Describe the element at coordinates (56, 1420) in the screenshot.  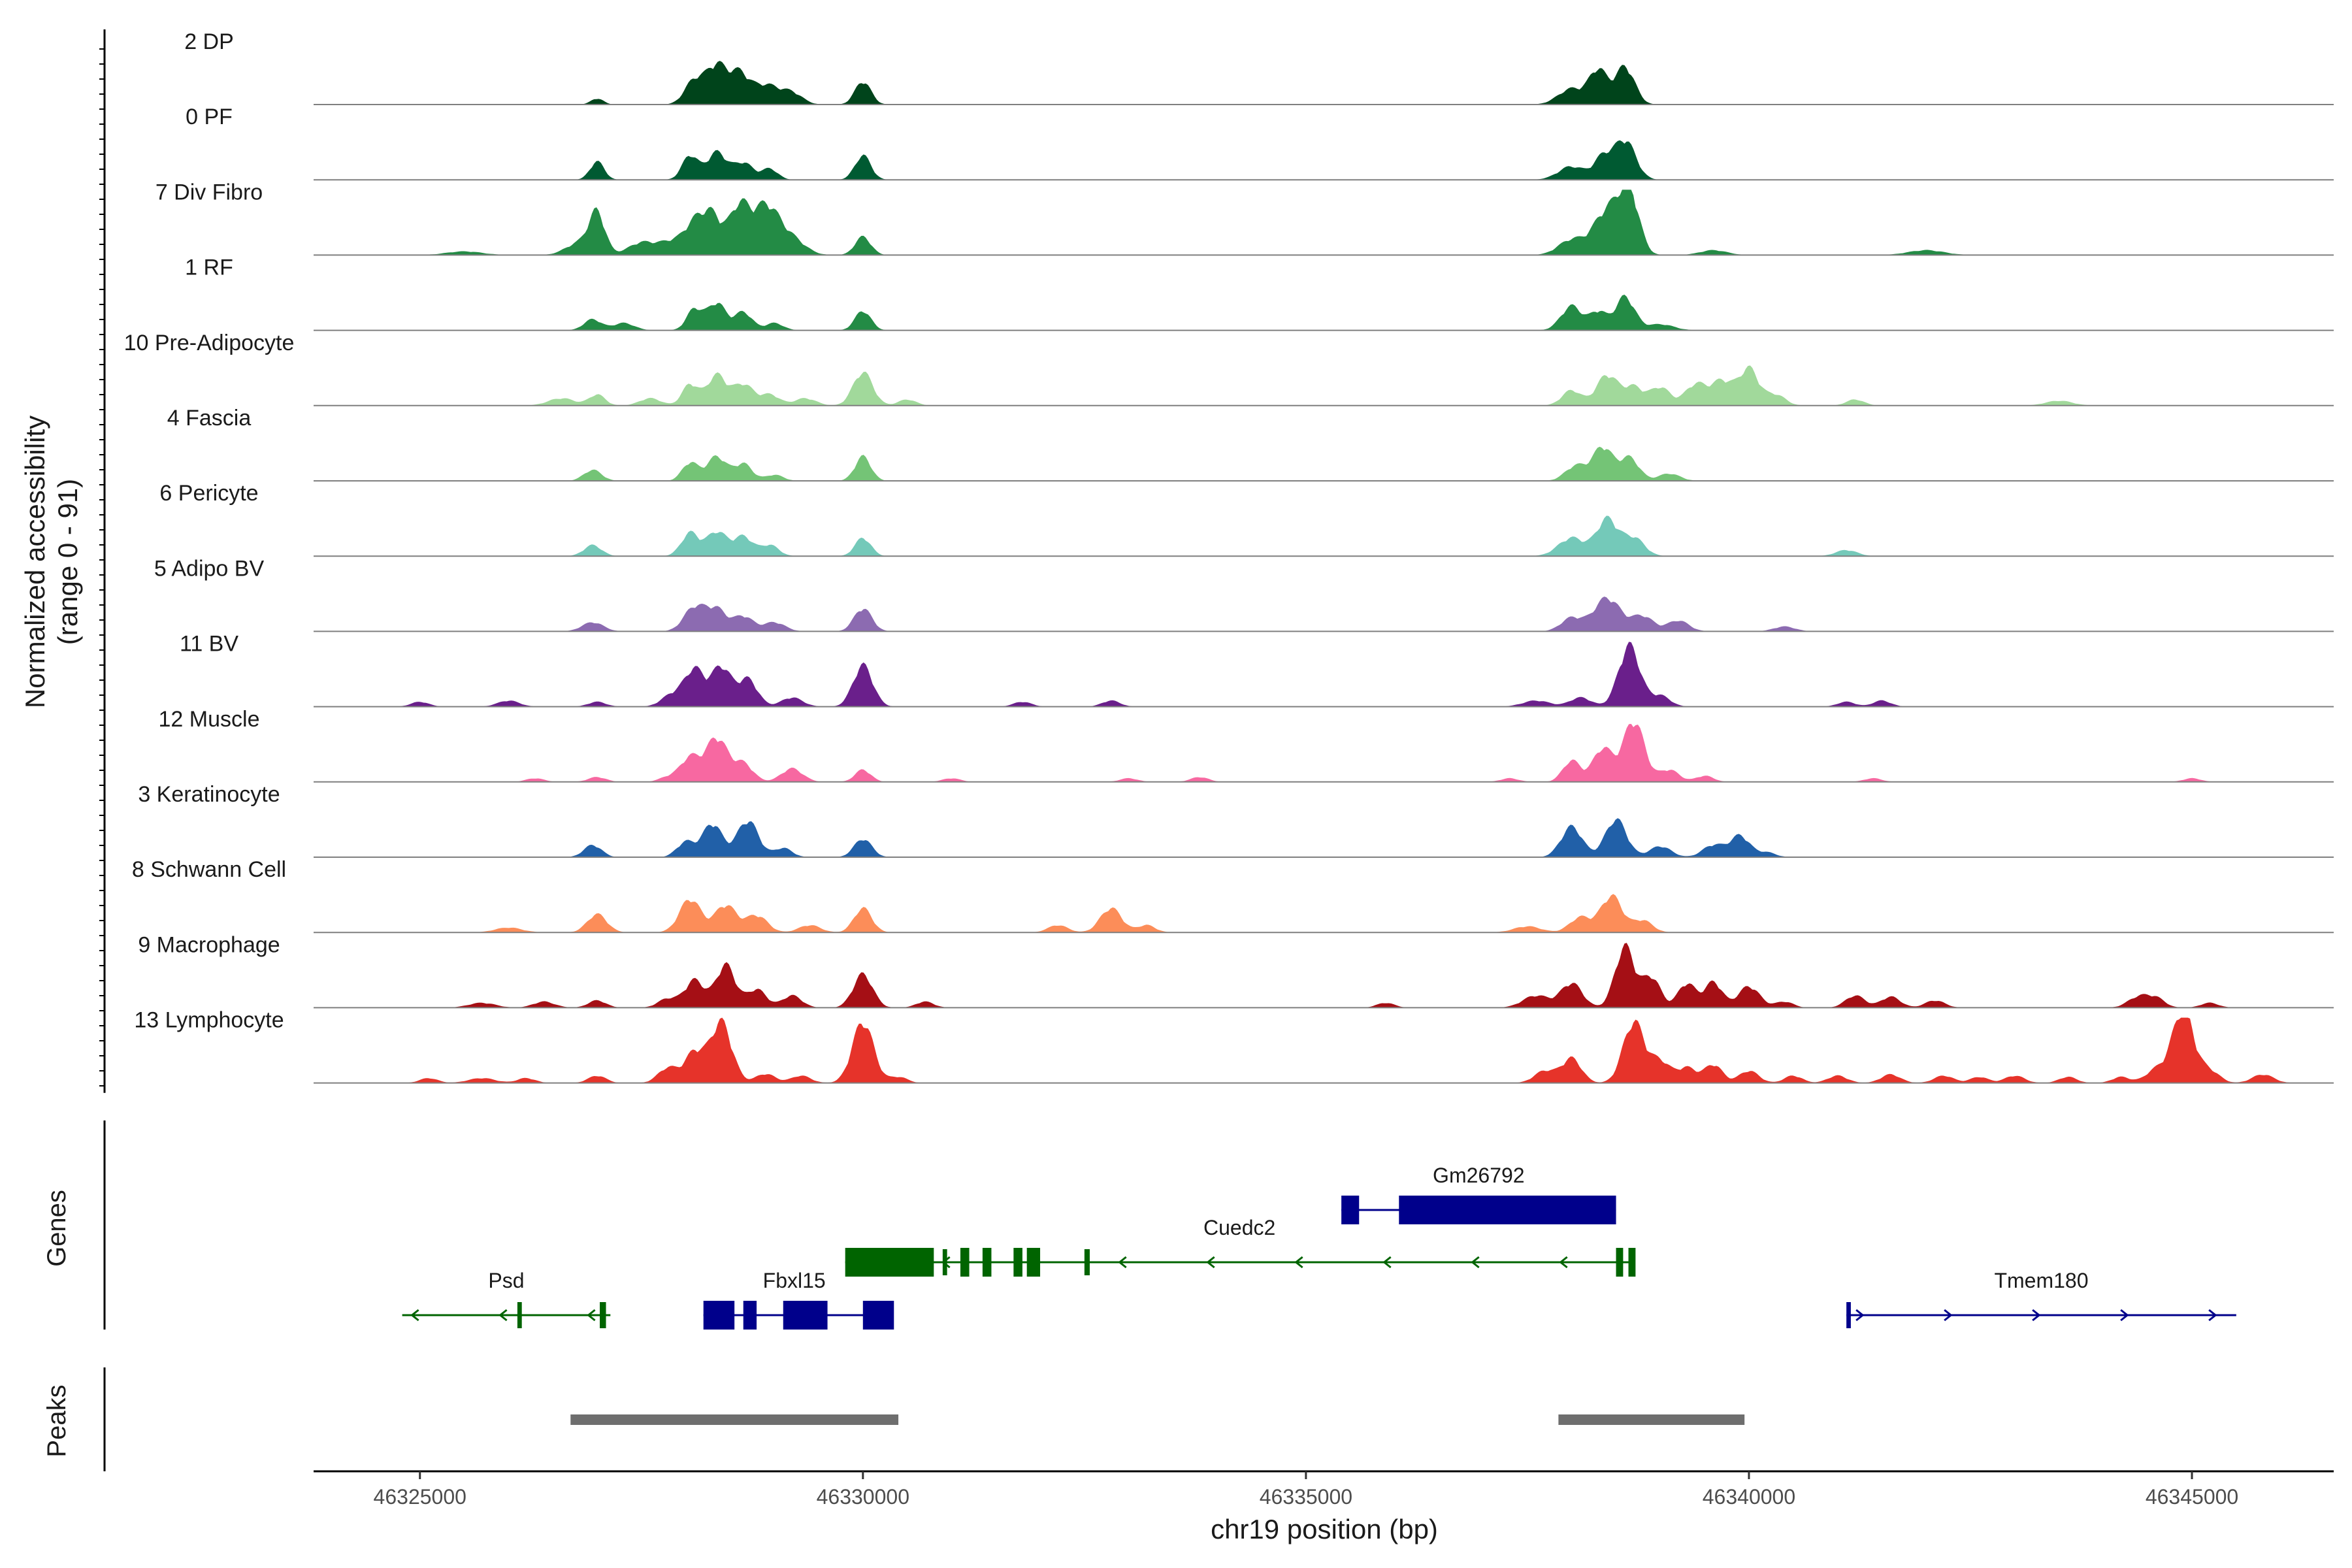
I see `peaks-panel-title: Peaks` at that location.